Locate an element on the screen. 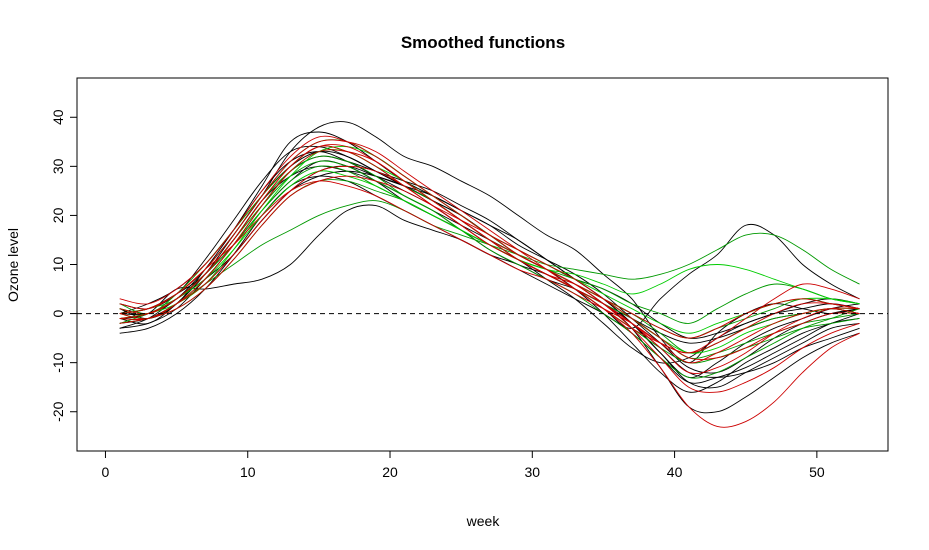 Image resolution: width=929 pixels, height=550 pixels. y-tick-label: 0 is located at coordinates (58, 313).